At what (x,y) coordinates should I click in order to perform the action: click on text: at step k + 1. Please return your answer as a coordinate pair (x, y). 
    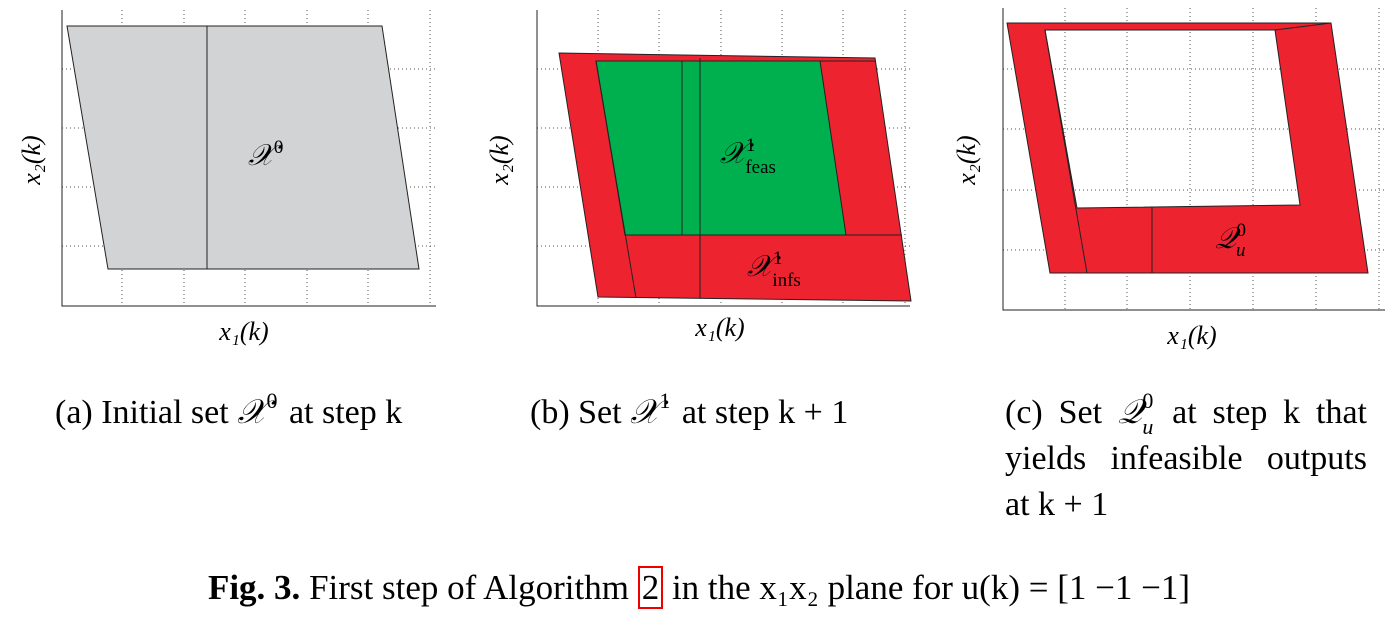
    Looking at the image, I should click on (765, 412).